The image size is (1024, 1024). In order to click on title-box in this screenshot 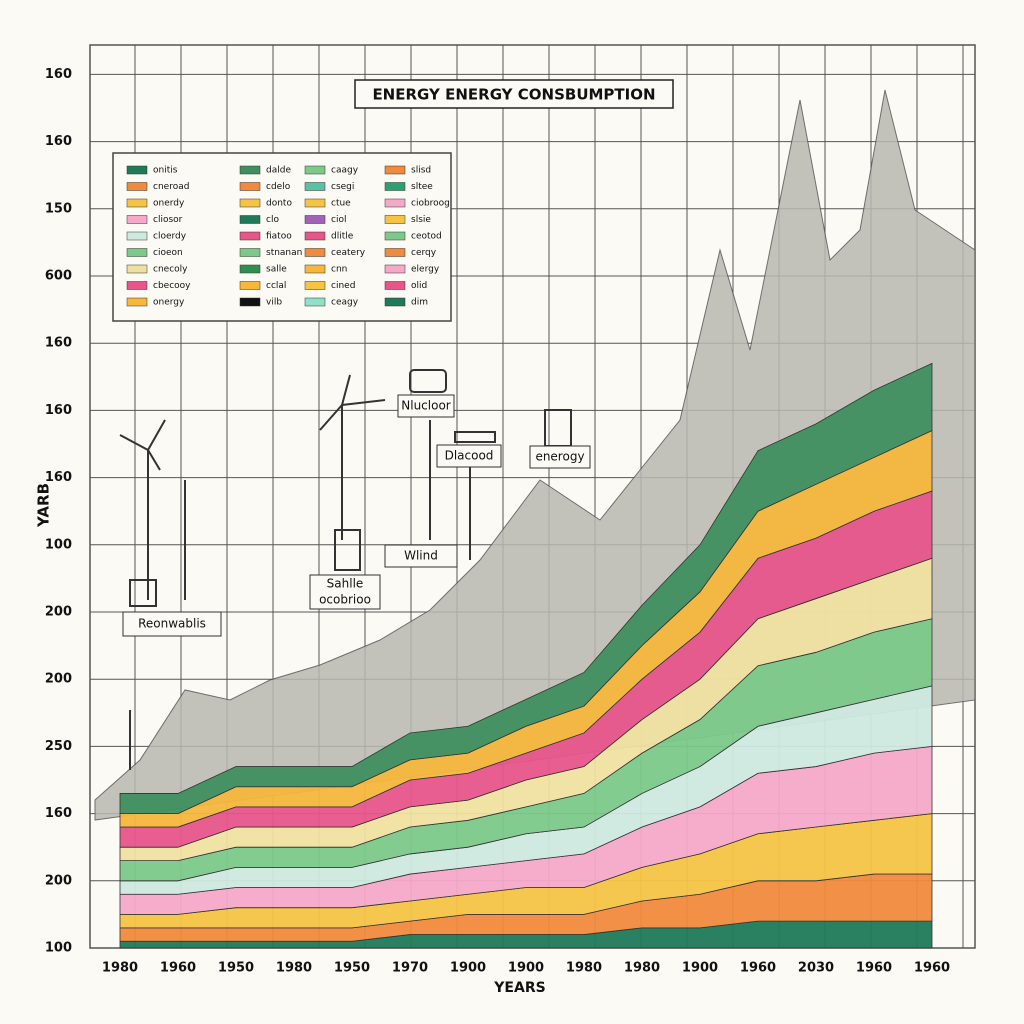, I will do `click(514, 94)`.